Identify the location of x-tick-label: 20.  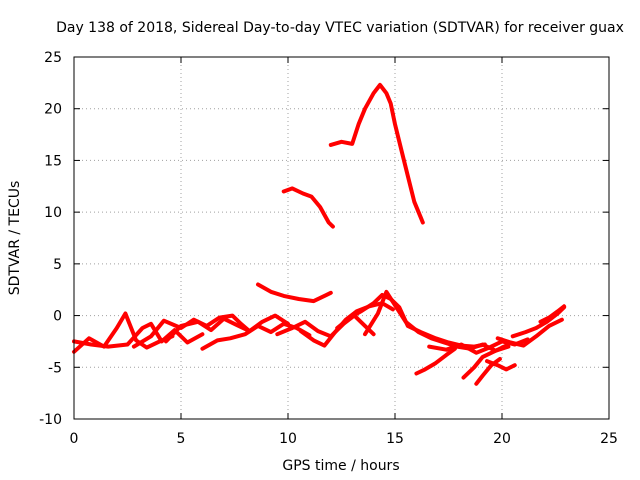
(502, 439).